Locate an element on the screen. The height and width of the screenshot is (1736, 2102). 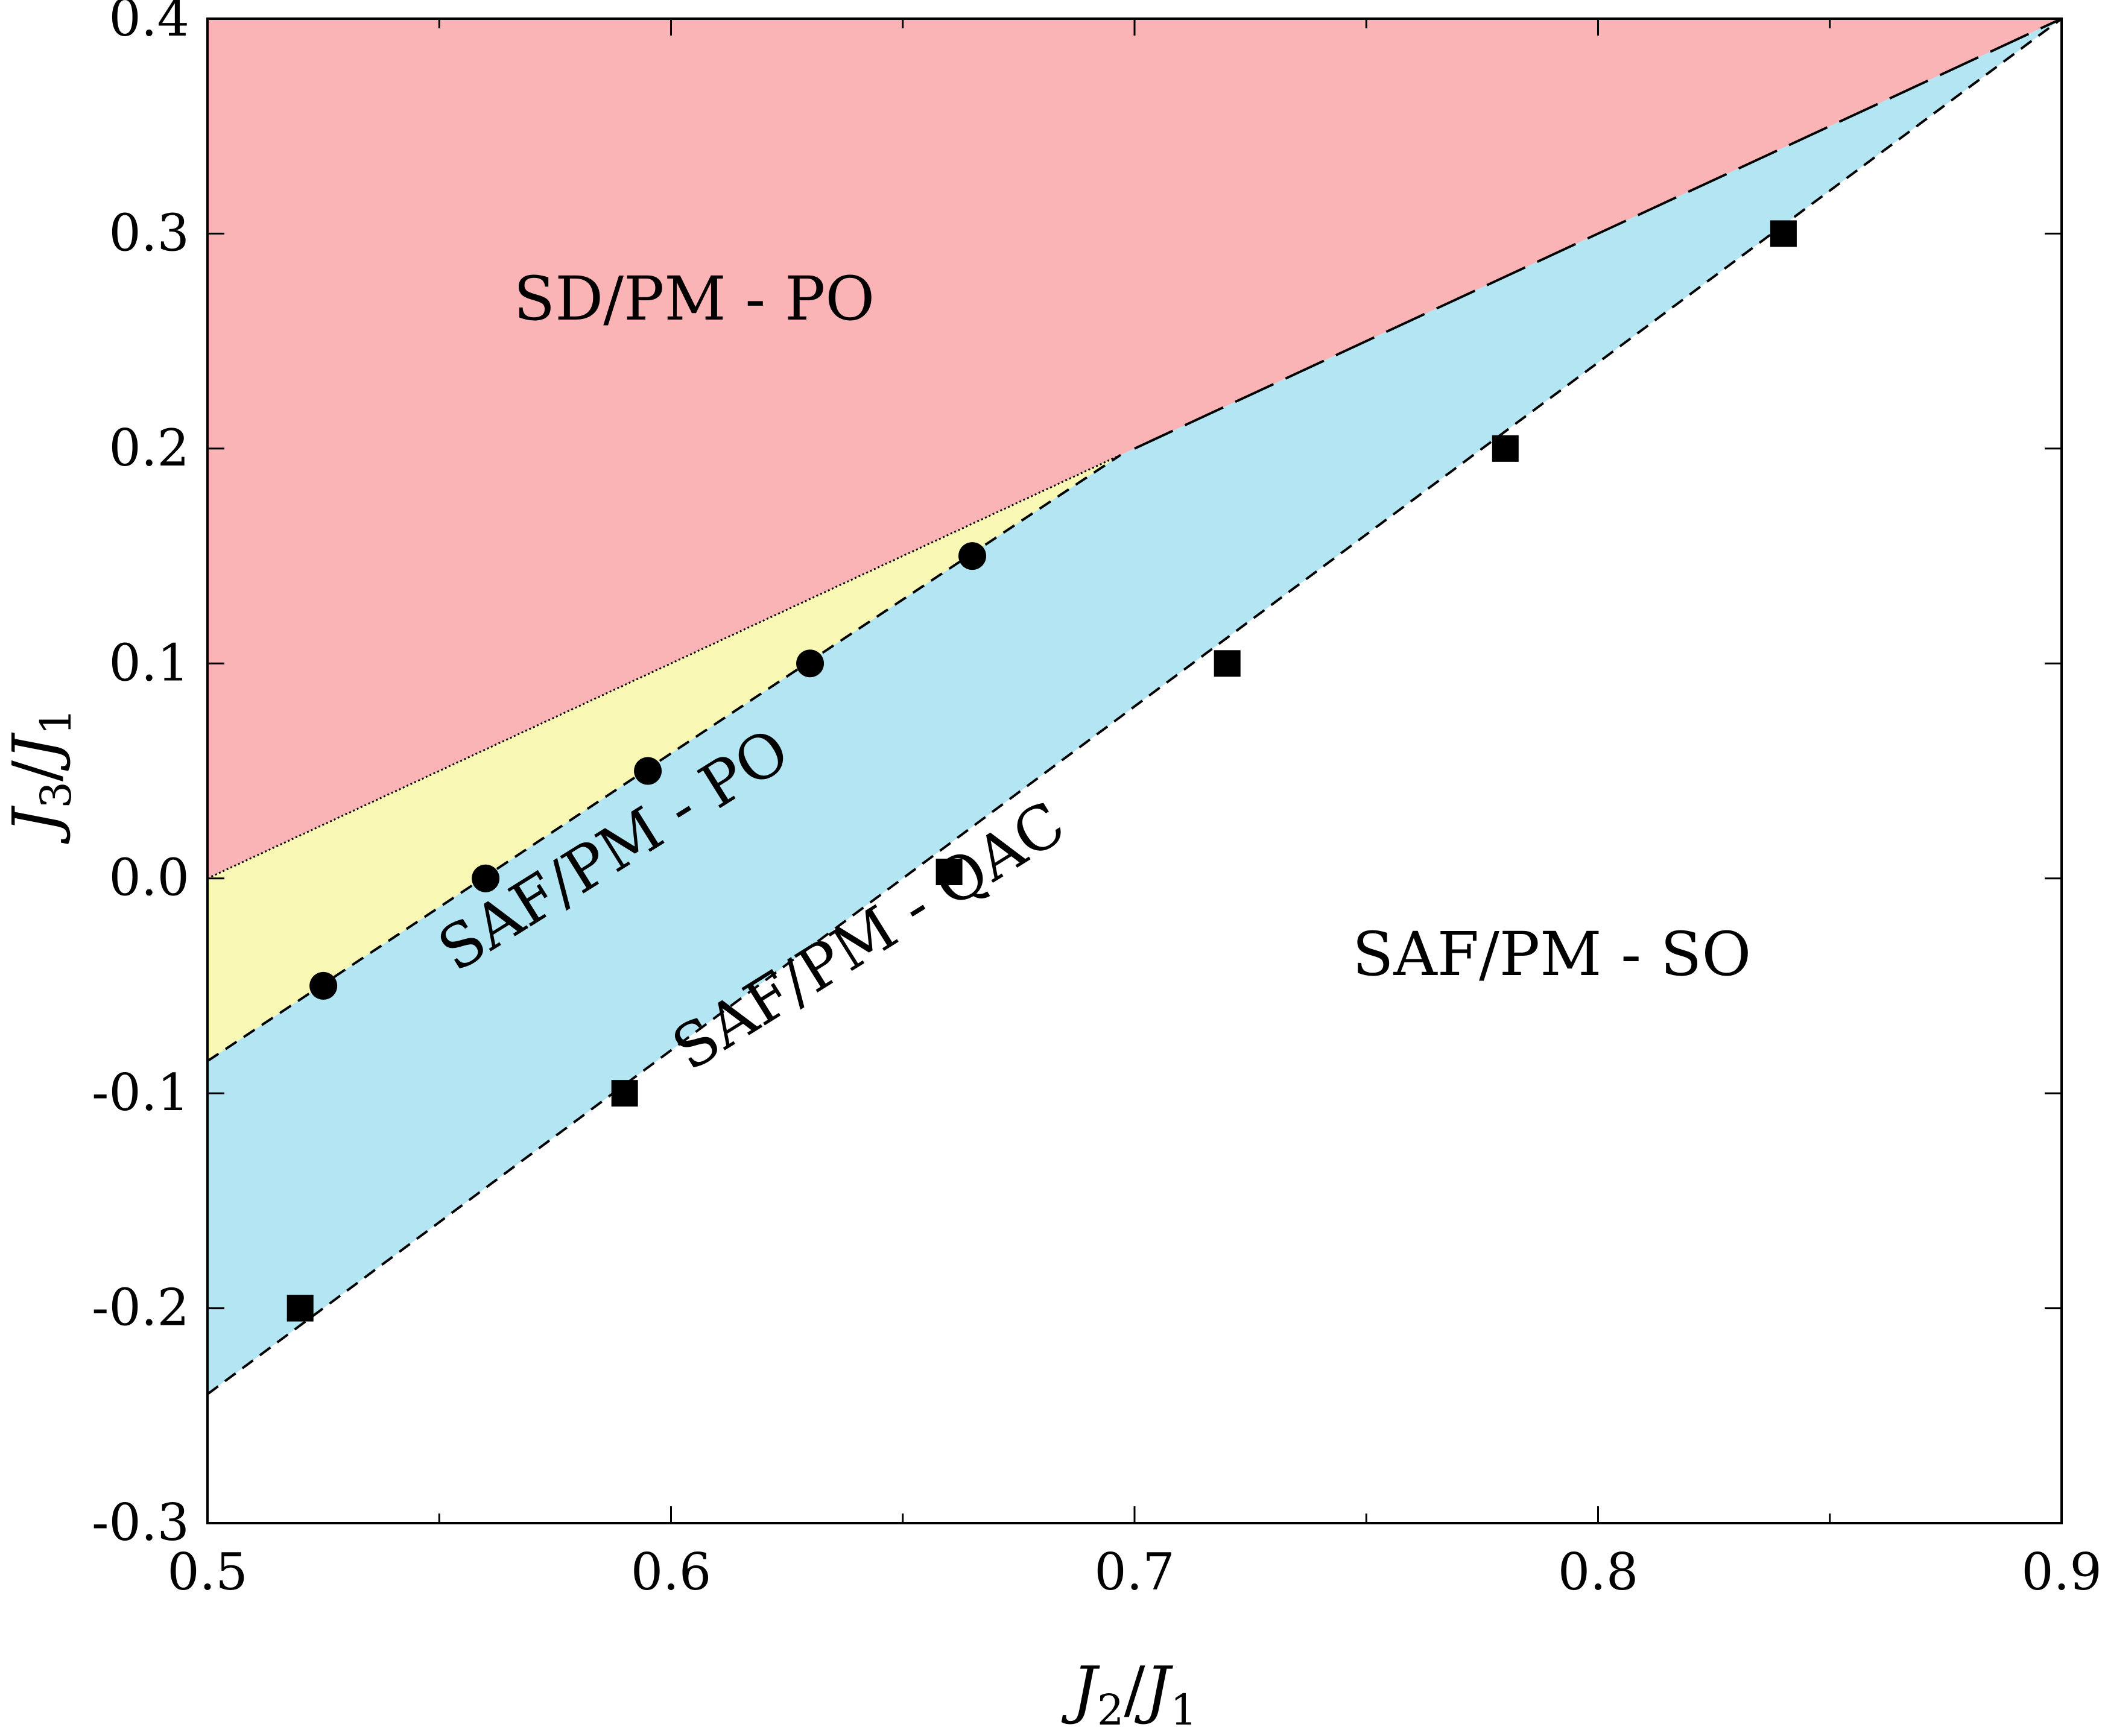
x-tick-label: 0.5 is located at coordinates (207, 1572).